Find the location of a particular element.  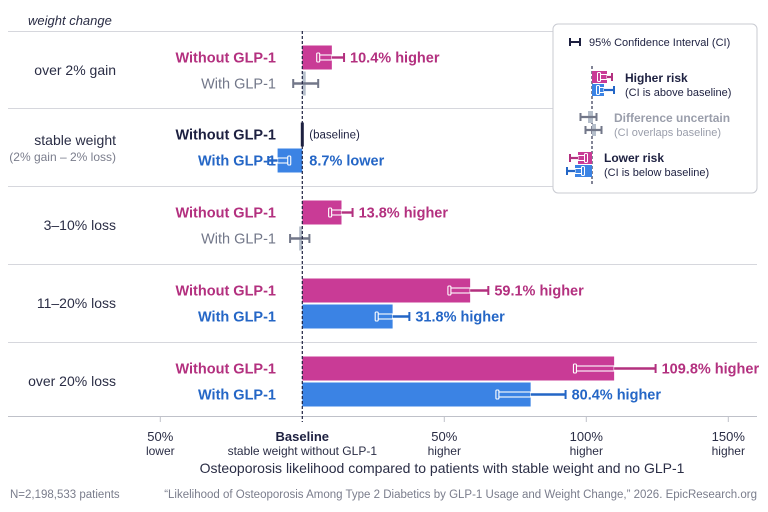

legend-uncertain-title: Difference uncertain is located at coordinates (672, 118).